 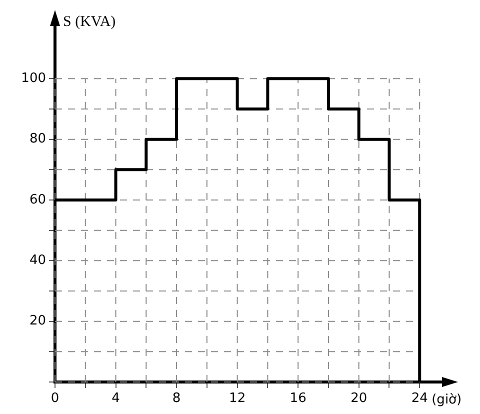 I want to click on x-tick-label: 0, so click(x=55, y=398).